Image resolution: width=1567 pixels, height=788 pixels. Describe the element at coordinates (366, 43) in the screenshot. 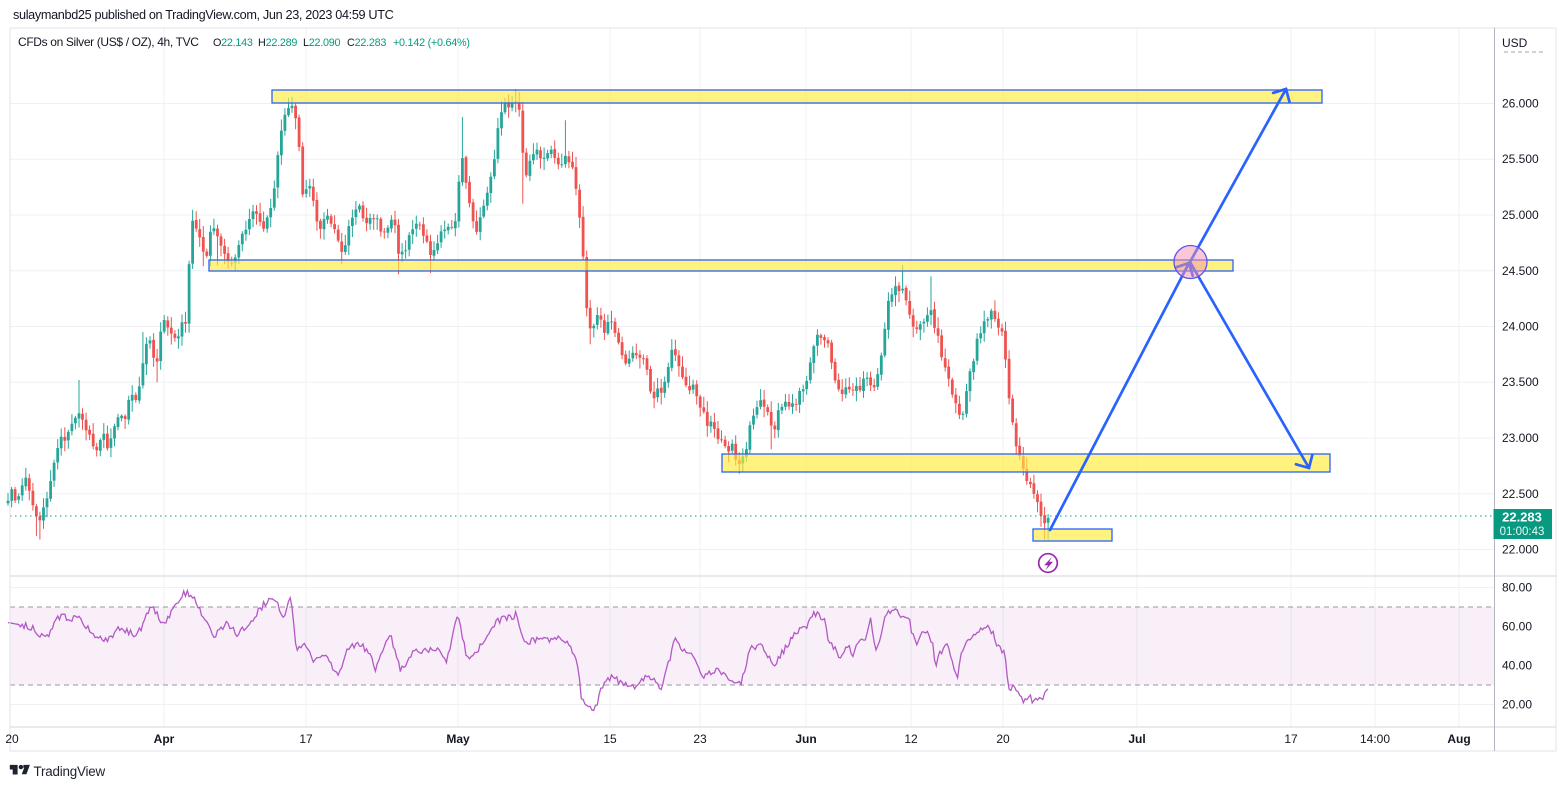

I see `svg-text: C22.283` at that location.